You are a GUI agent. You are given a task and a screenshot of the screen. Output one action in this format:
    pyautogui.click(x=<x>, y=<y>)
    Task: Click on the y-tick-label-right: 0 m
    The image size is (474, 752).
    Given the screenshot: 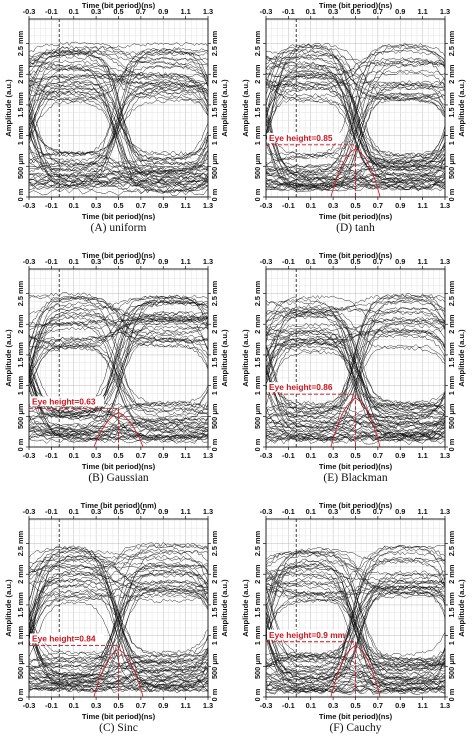 What is the action you would take?
    pyautogui.click(x=214, y=194)
    